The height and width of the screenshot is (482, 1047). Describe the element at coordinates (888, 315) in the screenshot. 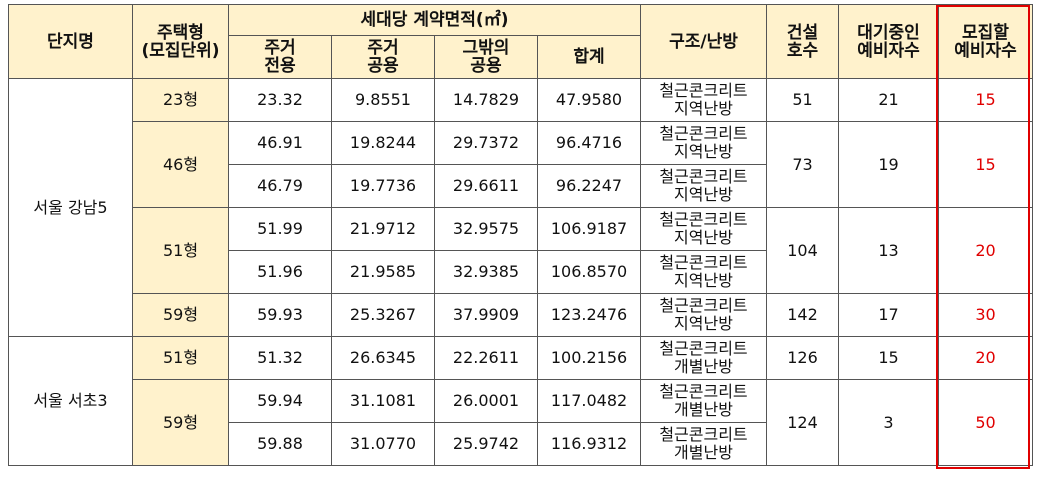

I see `waiting-count: 17` at that location.